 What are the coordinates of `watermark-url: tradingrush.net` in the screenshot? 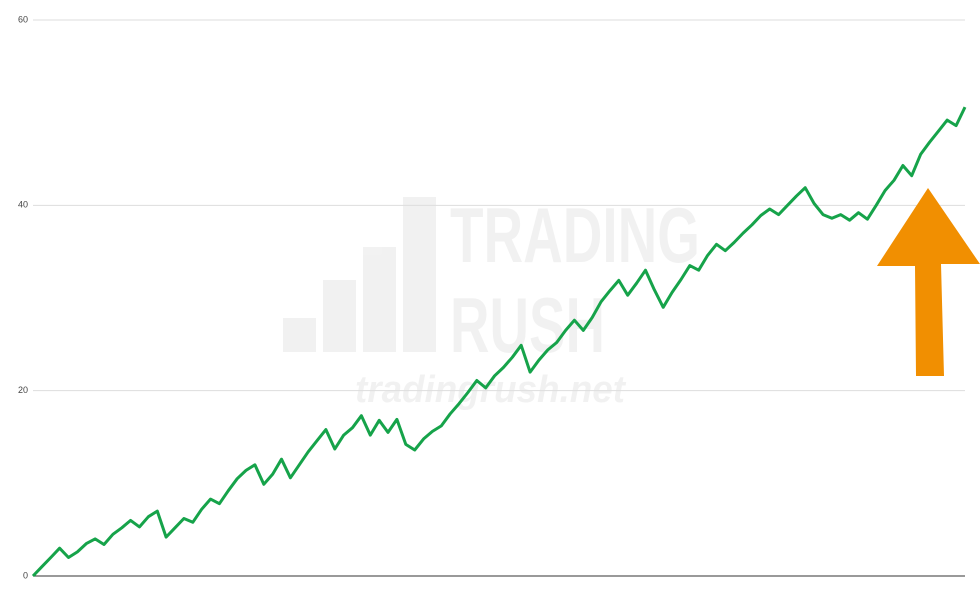 It's located at (490, 390).